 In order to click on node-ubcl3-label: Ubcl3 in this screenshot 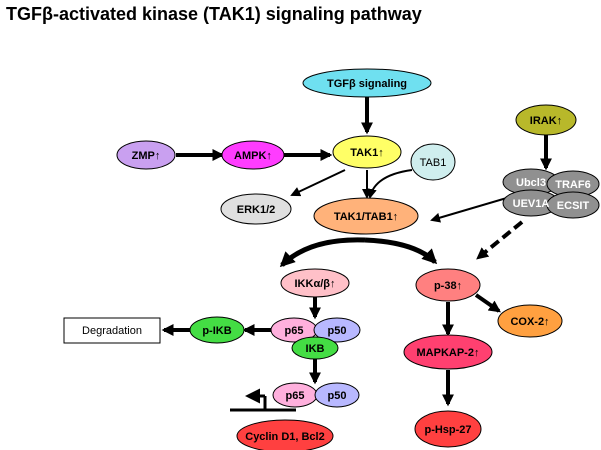, I will do `click(531, 183)`.